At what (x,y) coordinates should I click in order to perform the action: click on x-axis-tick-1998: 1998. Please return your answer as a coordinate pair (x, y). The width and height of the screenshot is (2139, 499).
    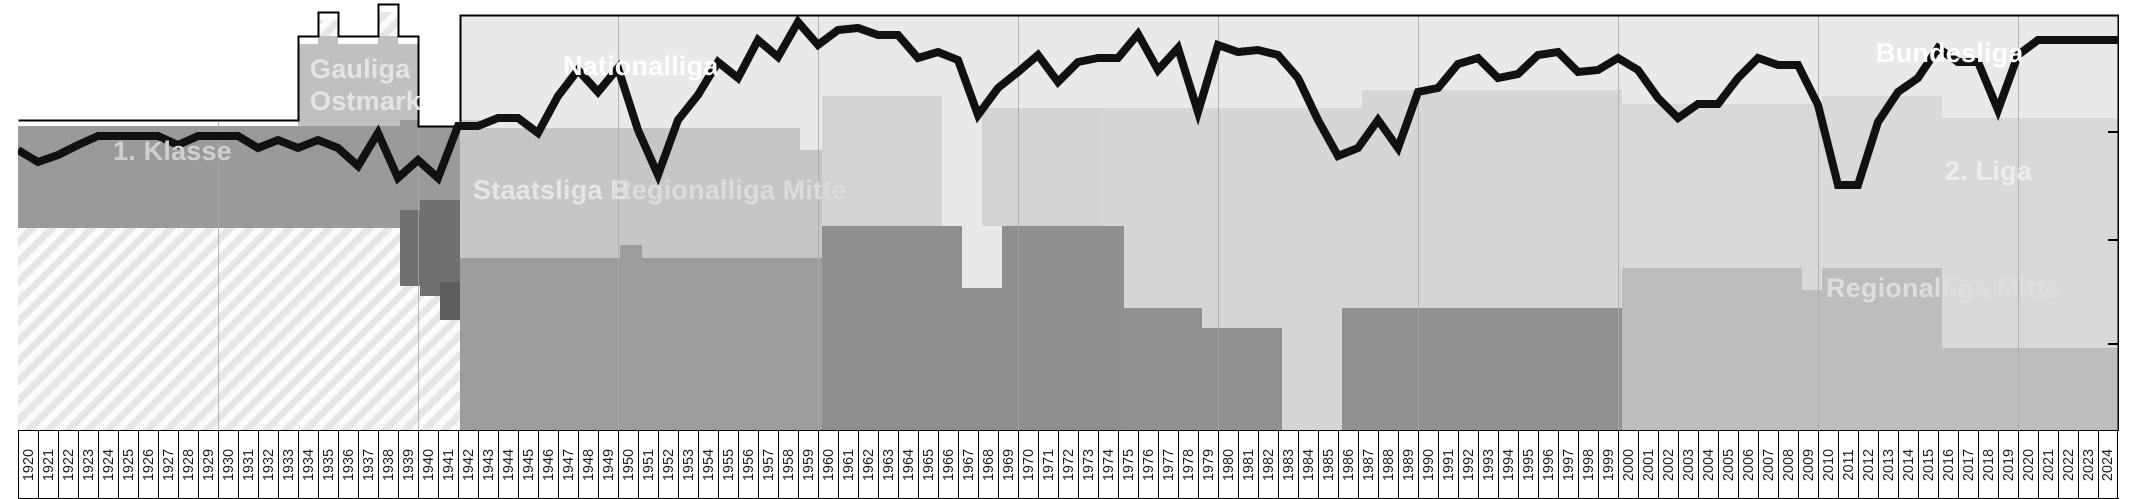
    Looking at the image, I should click on (1588, 464).